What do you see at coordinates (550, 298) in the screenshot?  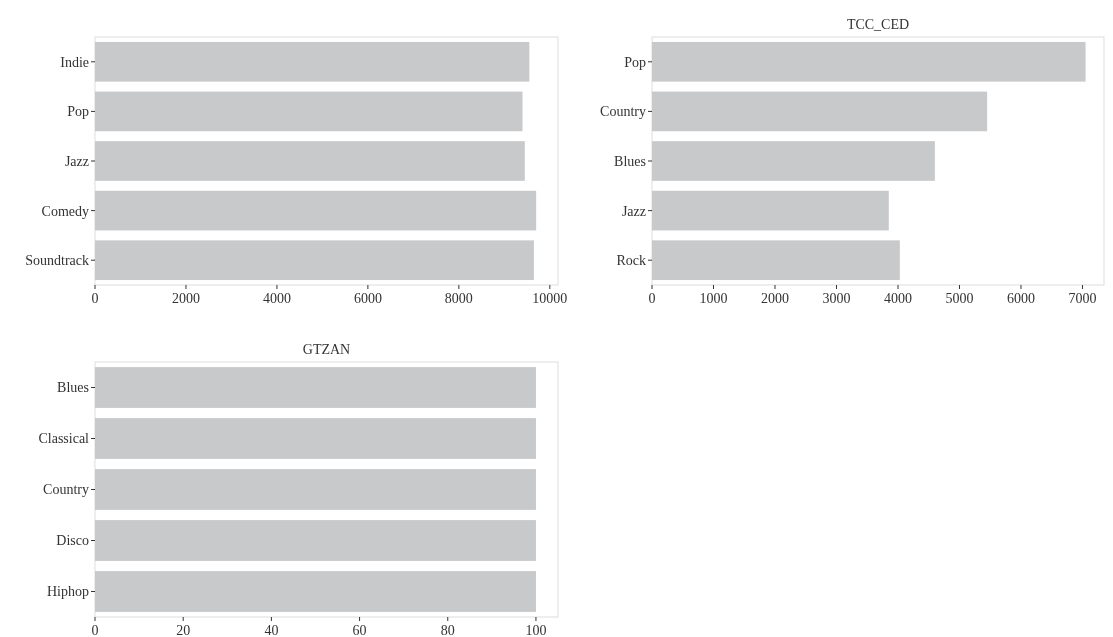 I see `x-tick-label: 10000` at bounding box center [550, 298].